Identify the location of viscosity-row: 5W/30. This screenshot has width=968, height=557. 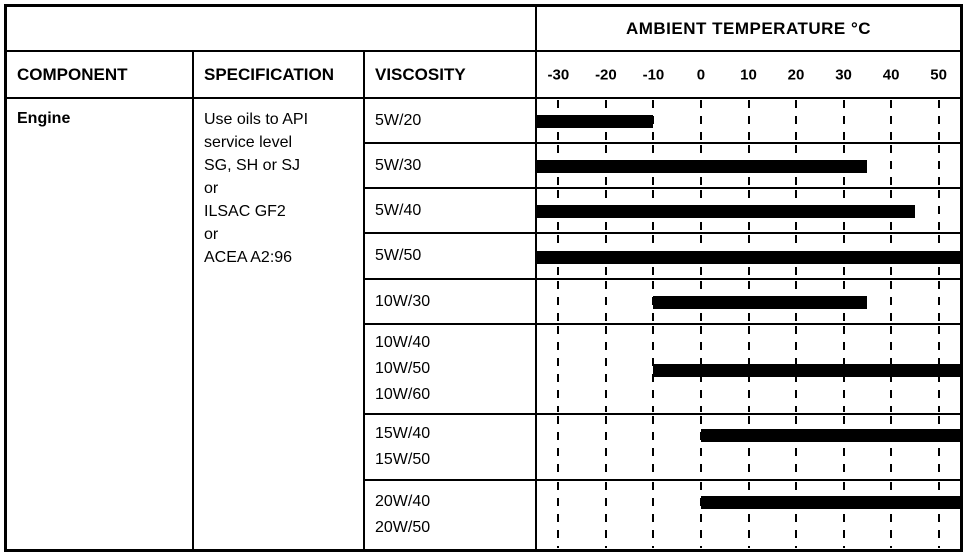
(662, 166).